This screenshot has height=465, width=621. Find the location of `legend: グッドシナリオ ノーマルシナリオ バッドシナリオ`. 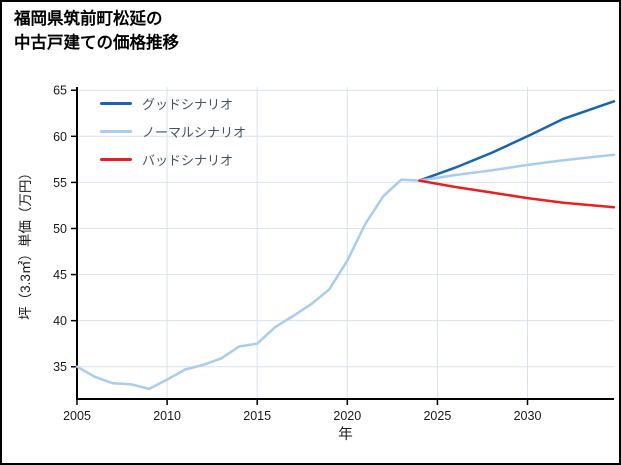

legend: グッドシナリオ ノーマルシナリオ バッドシナリオ is located at coordinates (173, 131).